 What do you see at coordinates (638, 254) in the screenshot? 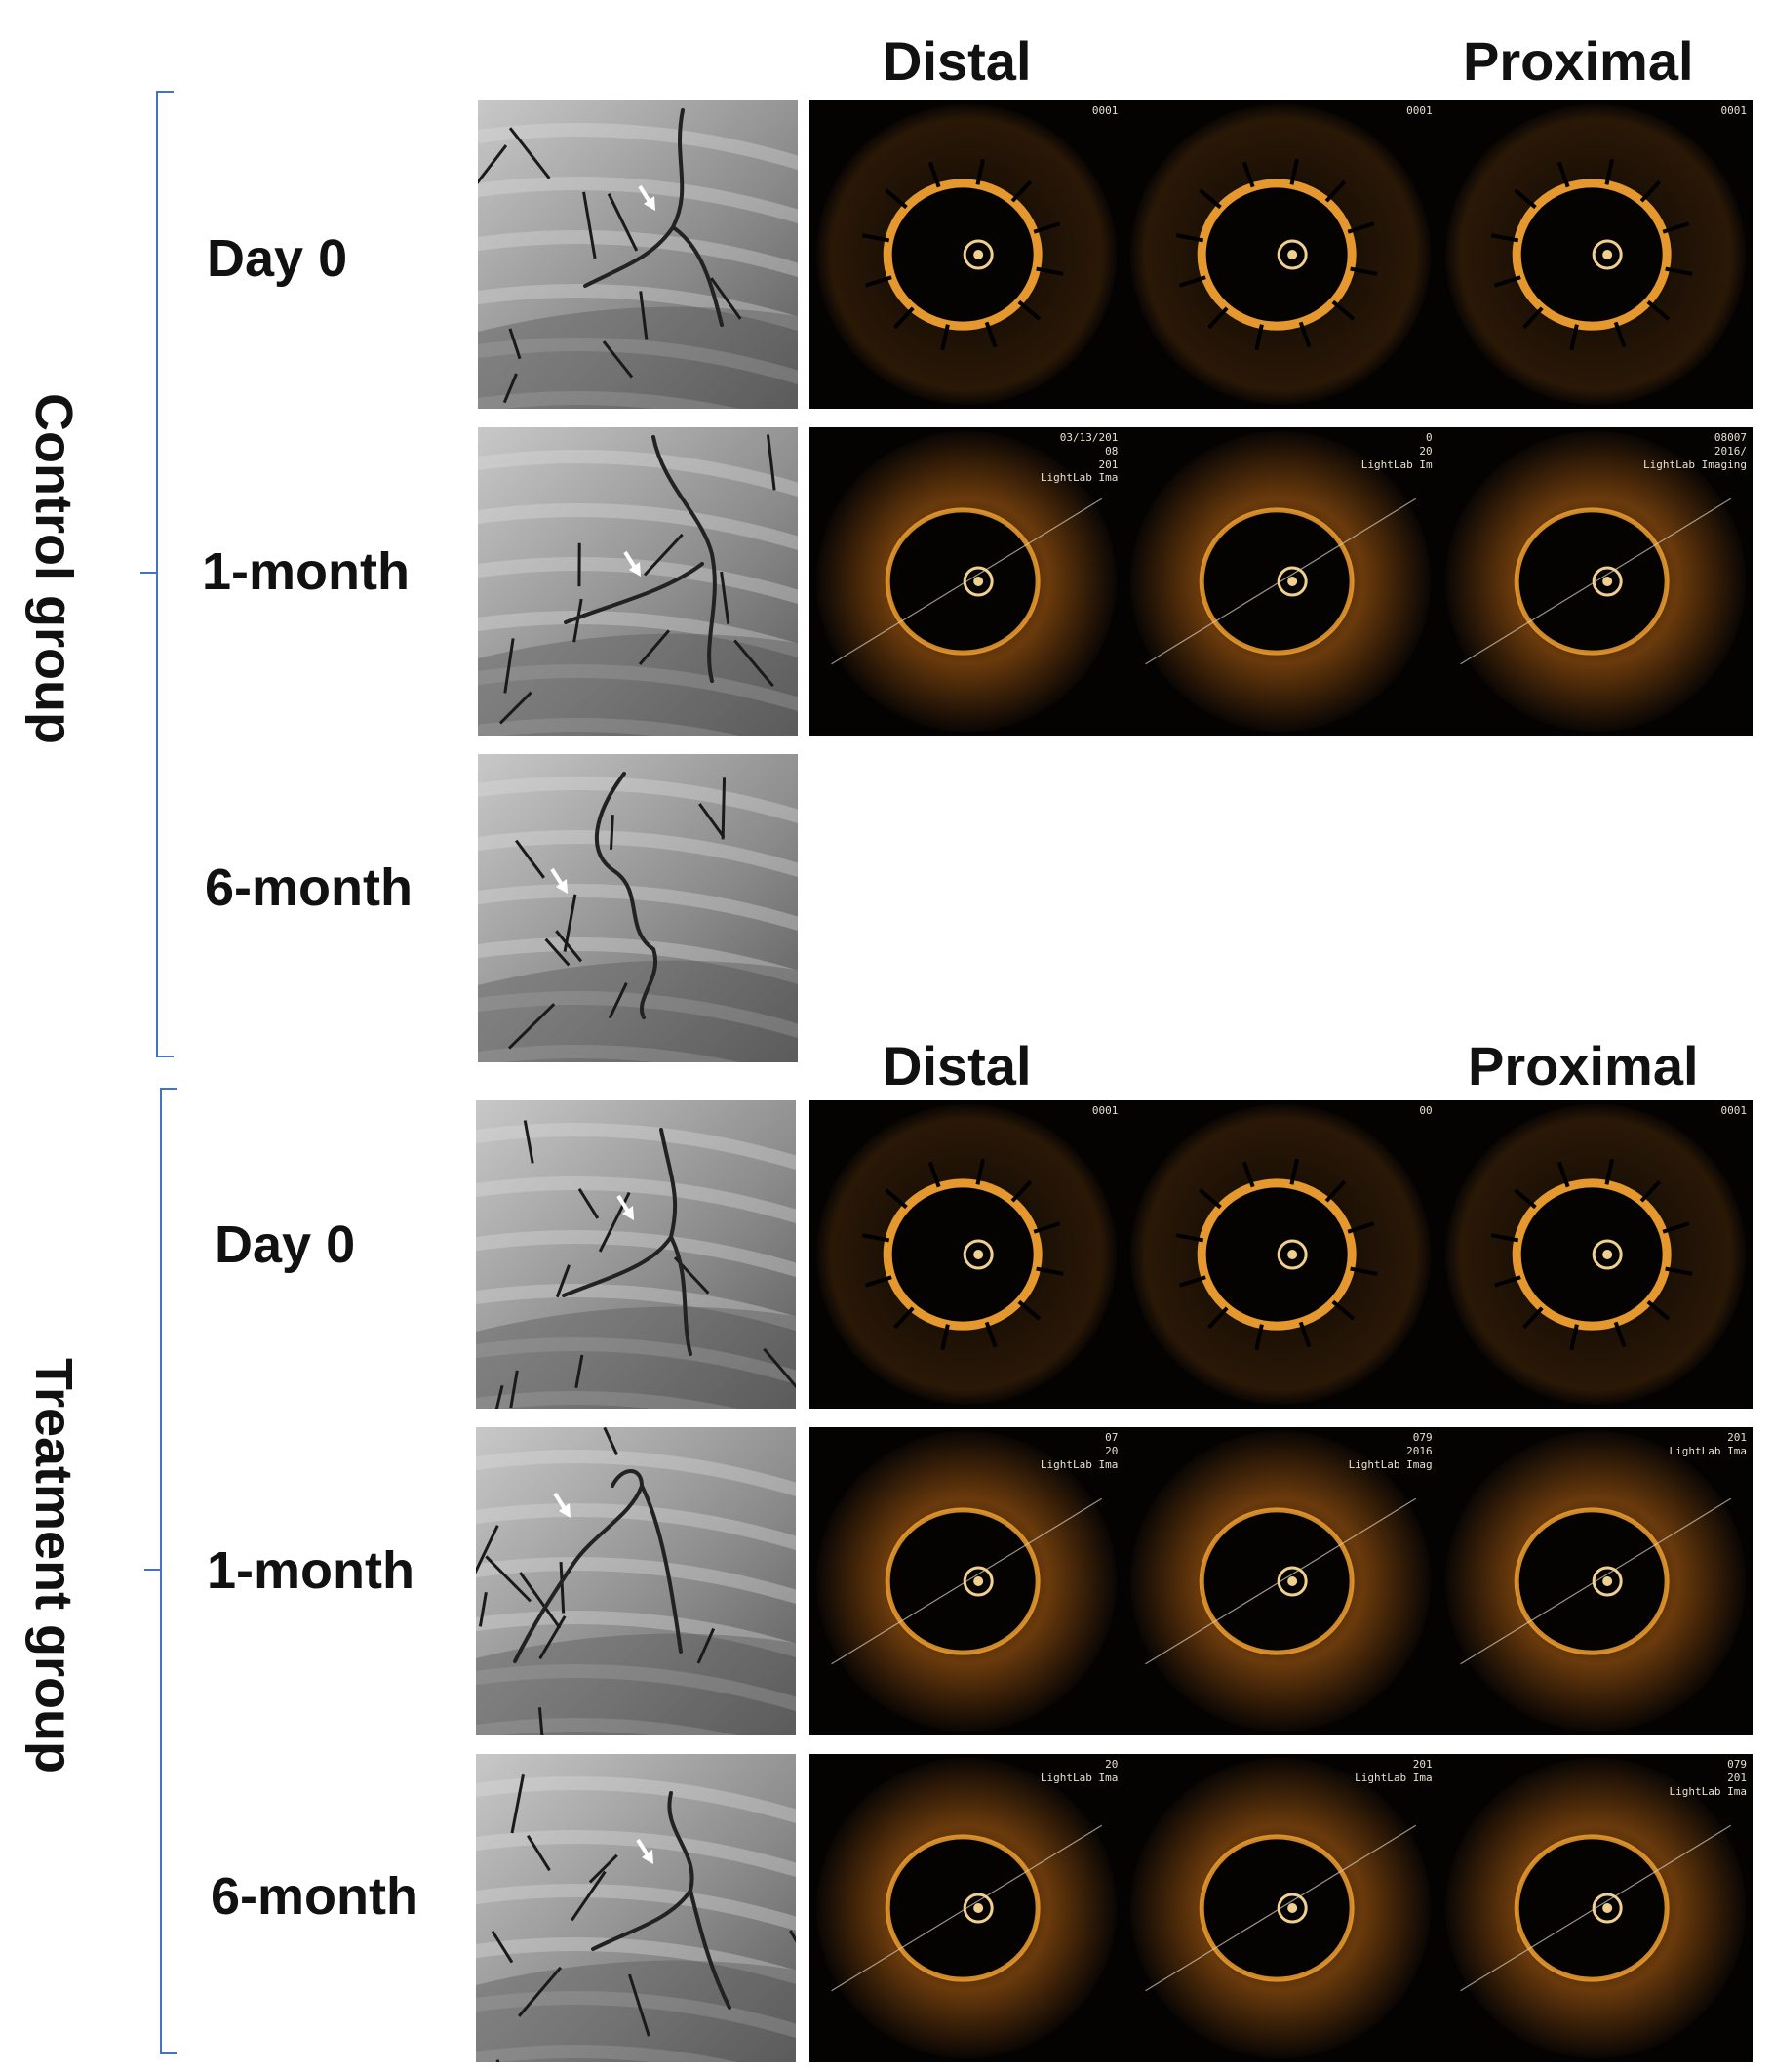
I see `angiogram-control-day0` at bounding box center [638, 254].